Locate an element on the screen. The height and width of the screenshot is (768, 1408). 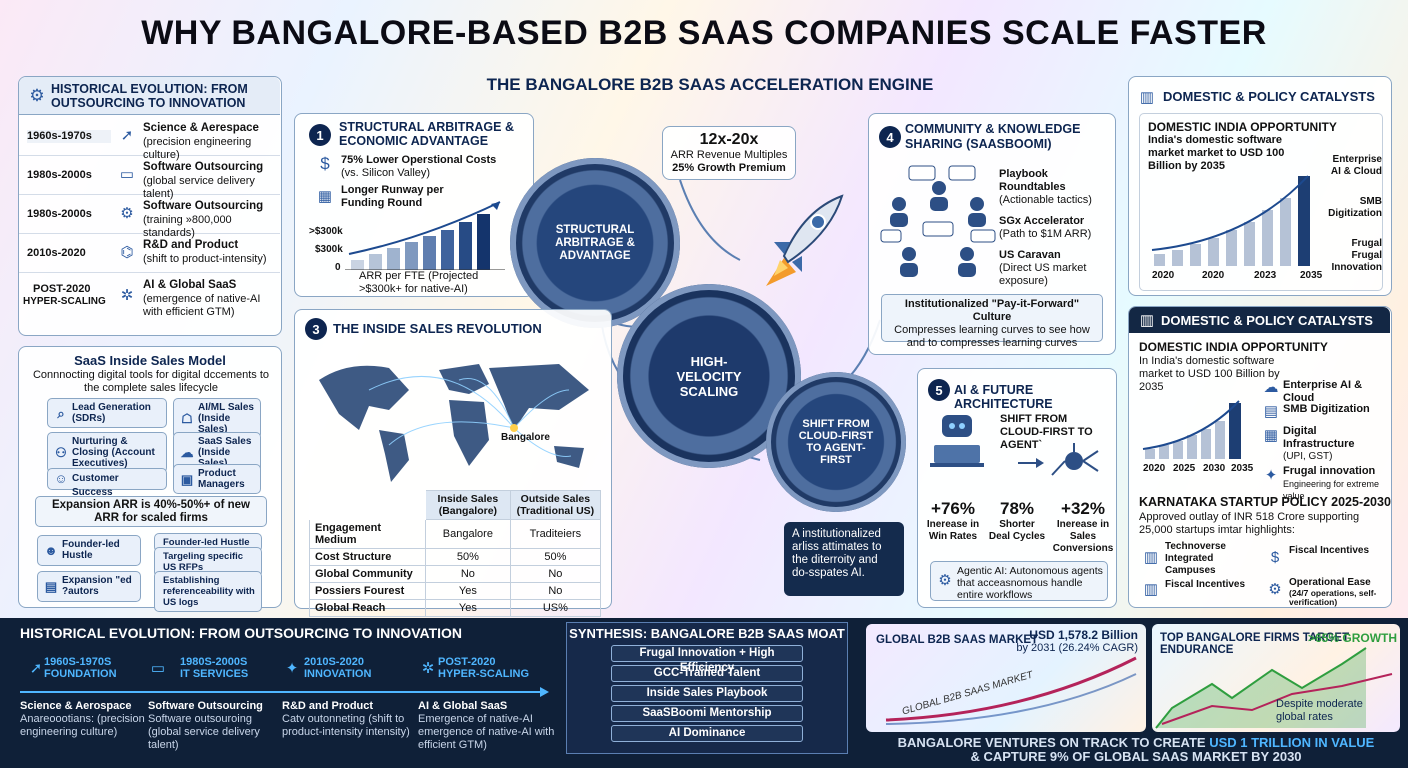
multiples-label: ARR Revenue Multiples is located at coordinates (729, 155).